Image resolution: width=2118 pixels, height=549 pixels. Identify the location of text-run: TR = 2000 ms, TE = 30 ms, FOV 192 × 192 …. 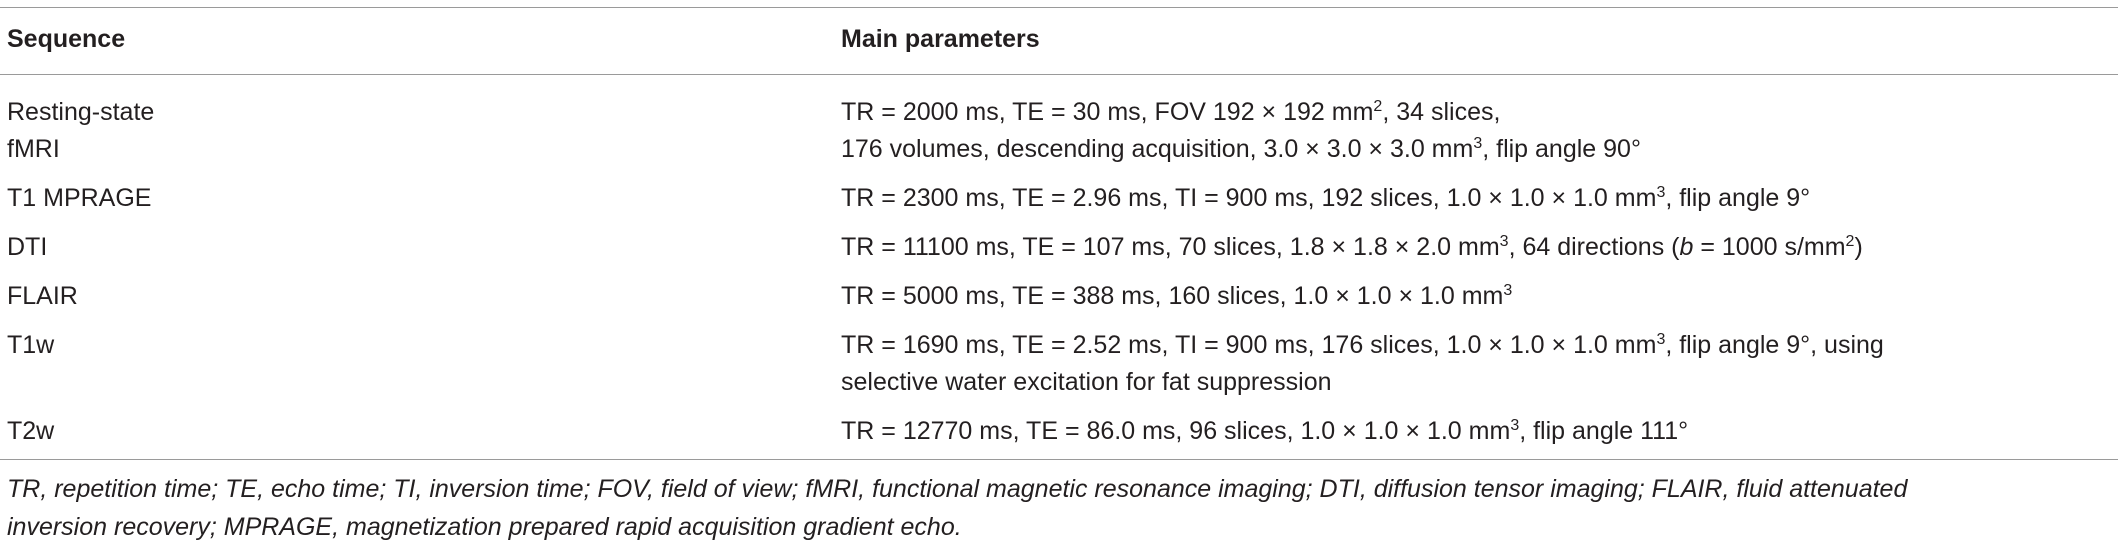
(1107, 111).